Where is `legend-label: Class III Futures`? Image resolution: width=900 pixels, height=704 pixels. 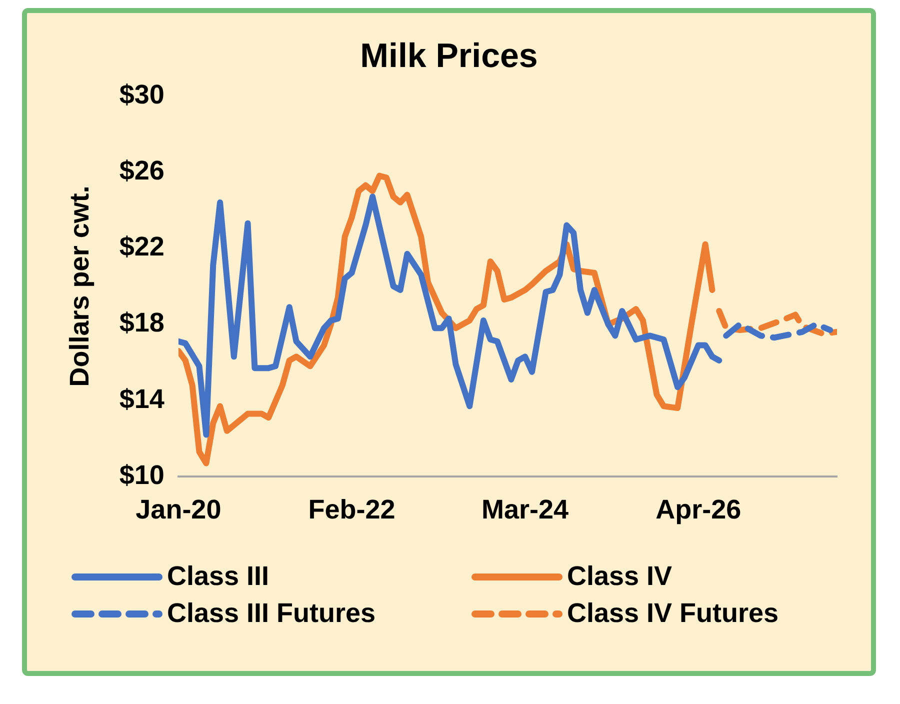
legend-label: Class III Futures is located at coordinates (271, 613).